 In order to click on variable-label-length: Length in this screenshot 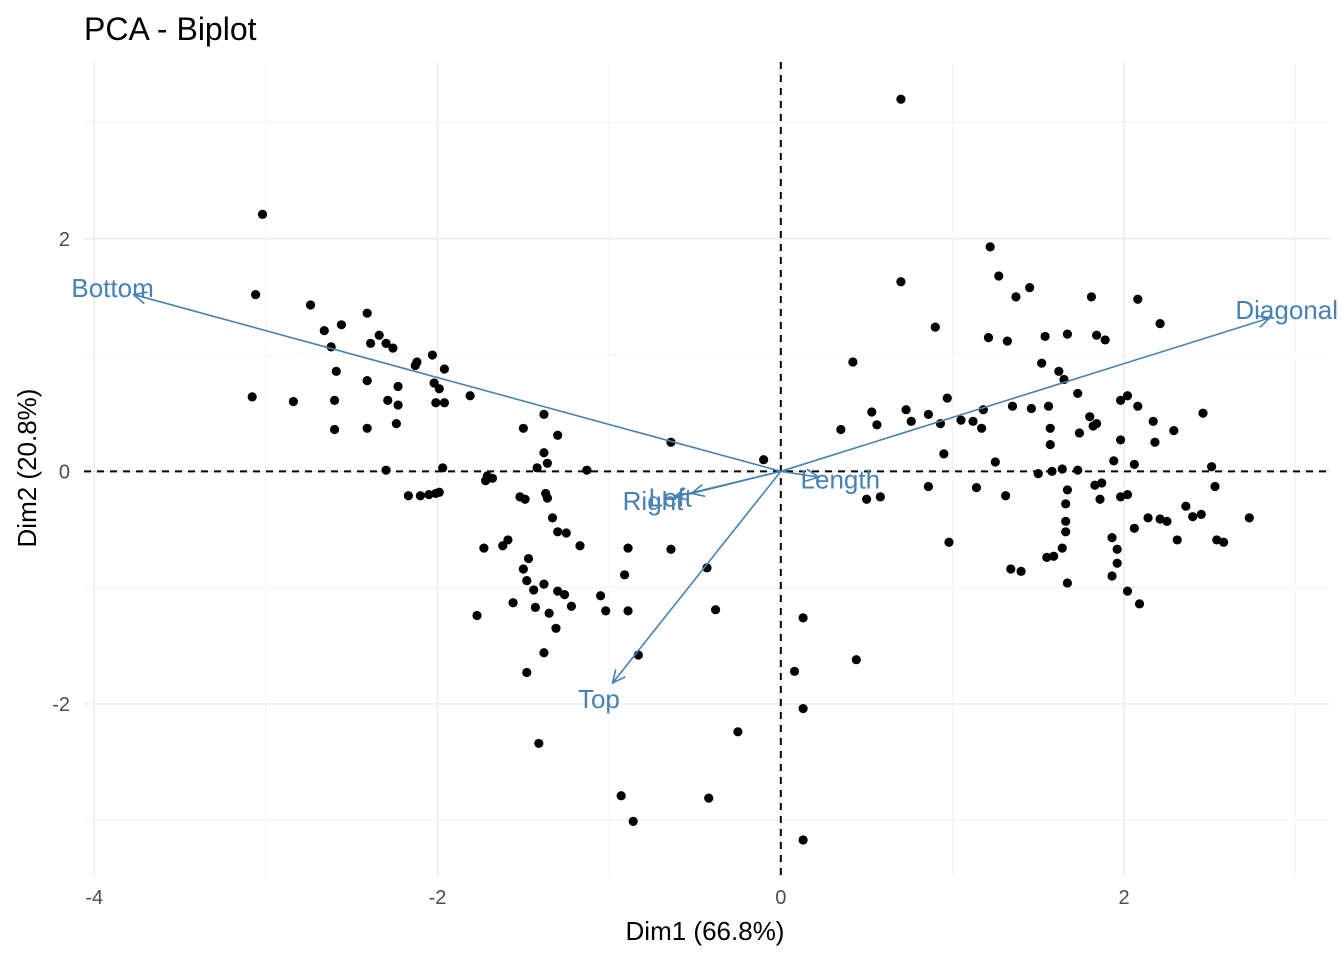, I will do `click(841, 479)`.